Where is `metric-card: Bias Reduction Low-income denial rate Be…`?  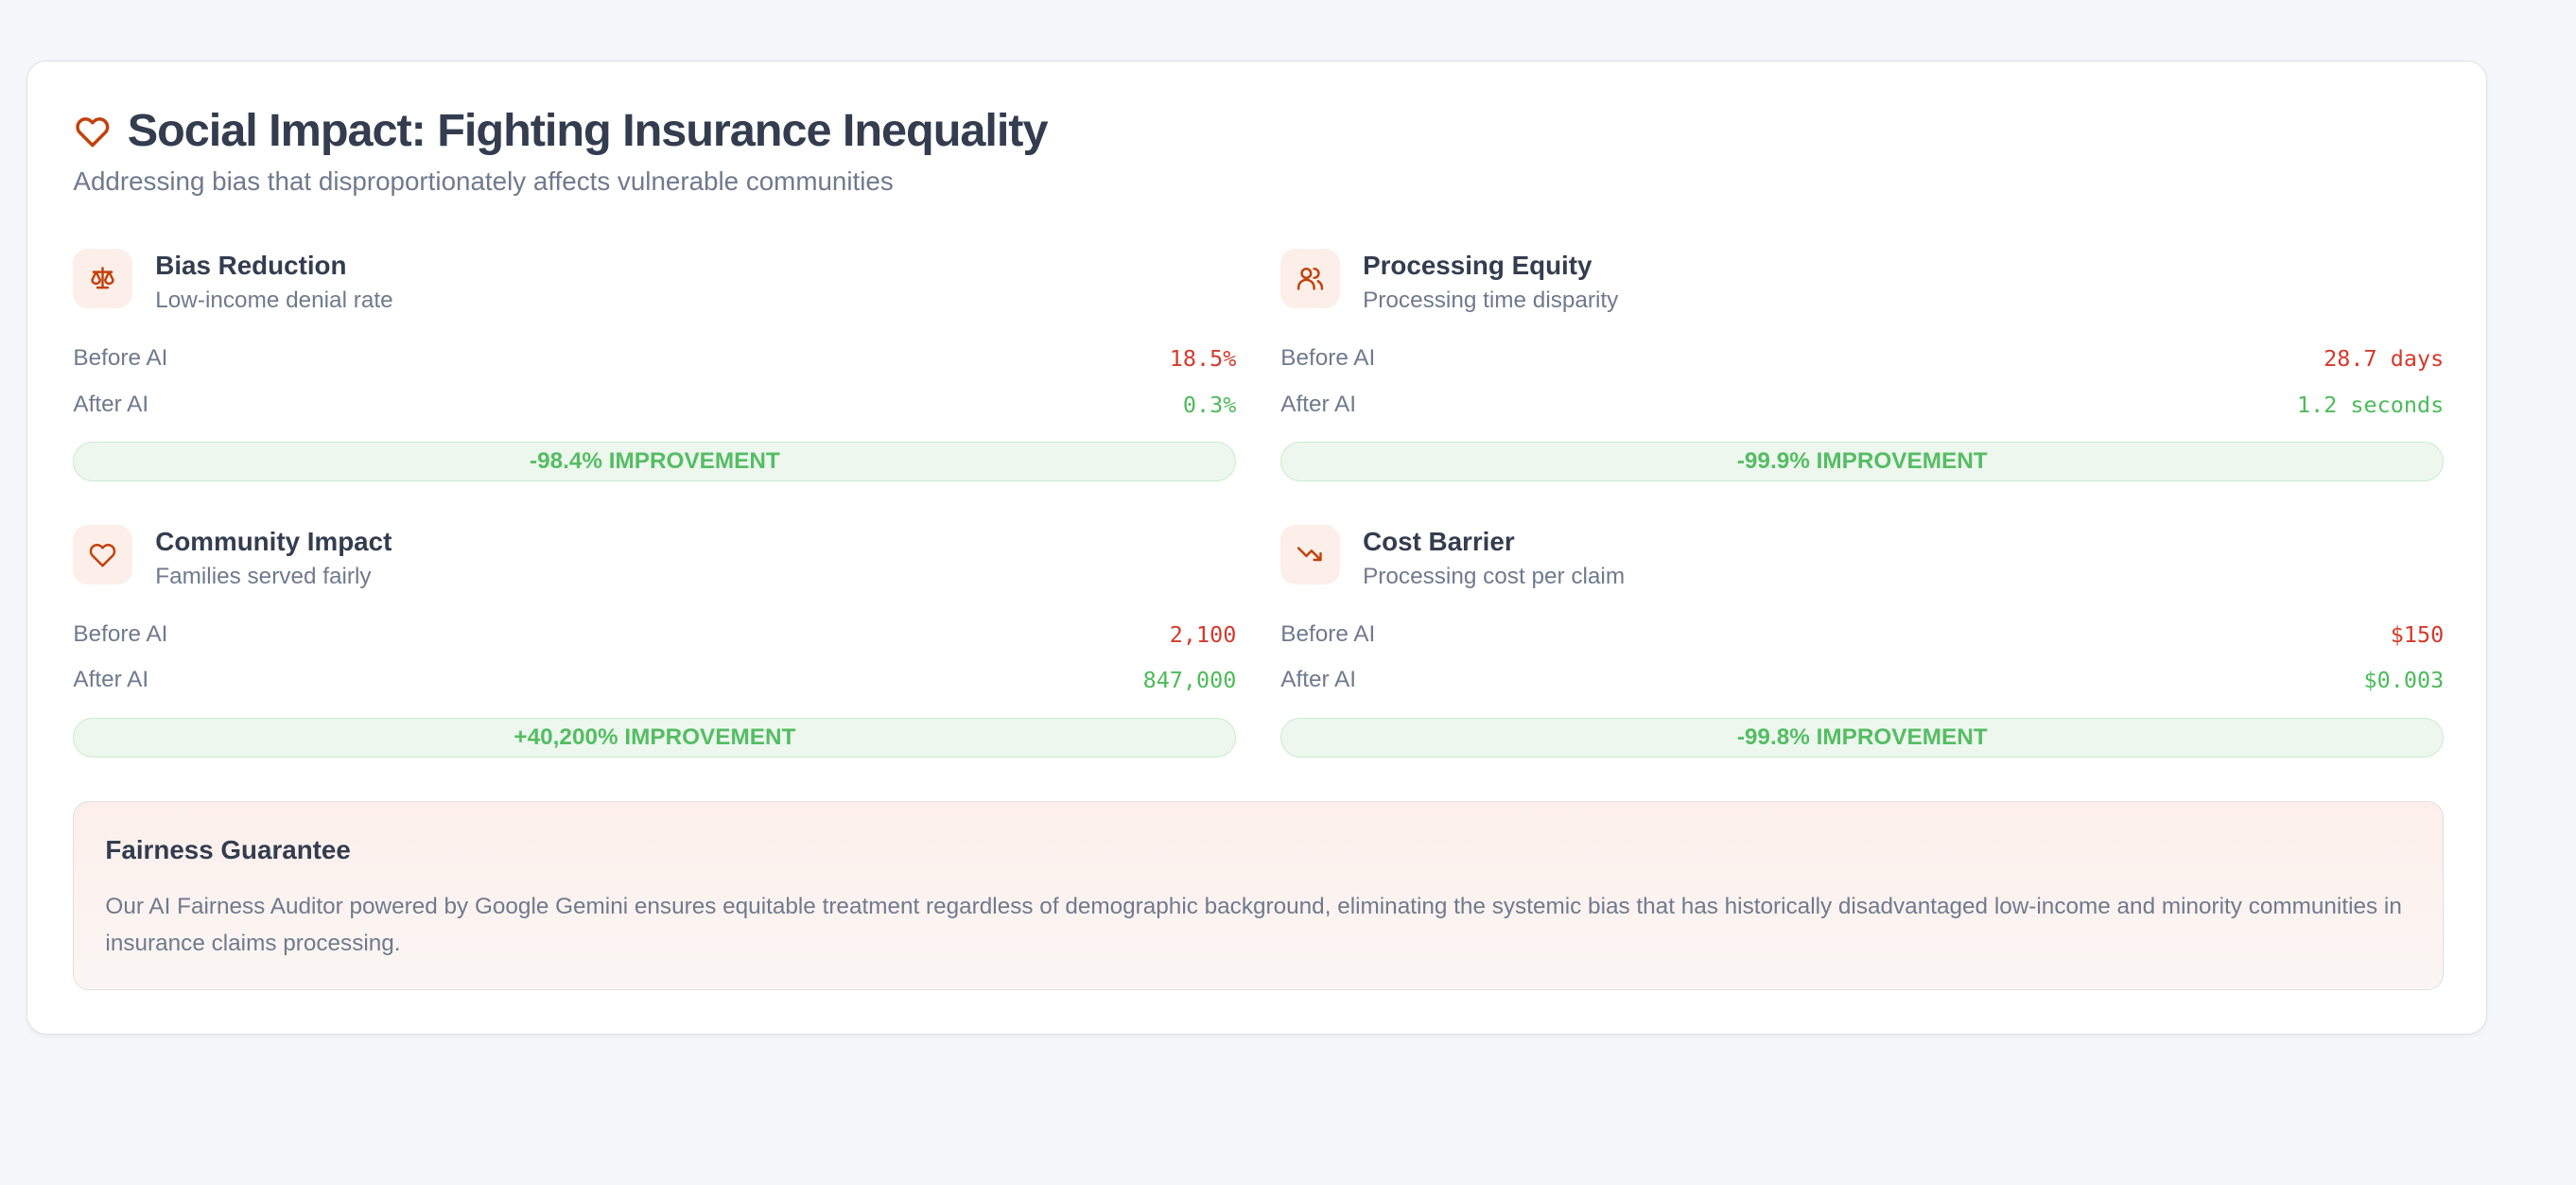 metric-card: Bias Reduction Low-income denial rate Be… is located at coordinates (655, 365).